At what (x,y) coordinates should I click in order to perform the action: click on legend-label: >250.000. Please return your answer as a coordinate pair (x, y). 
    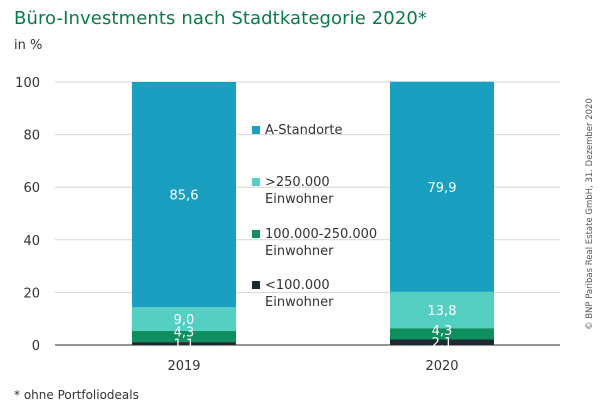
    Looking at the image, I should click on (297, 182).